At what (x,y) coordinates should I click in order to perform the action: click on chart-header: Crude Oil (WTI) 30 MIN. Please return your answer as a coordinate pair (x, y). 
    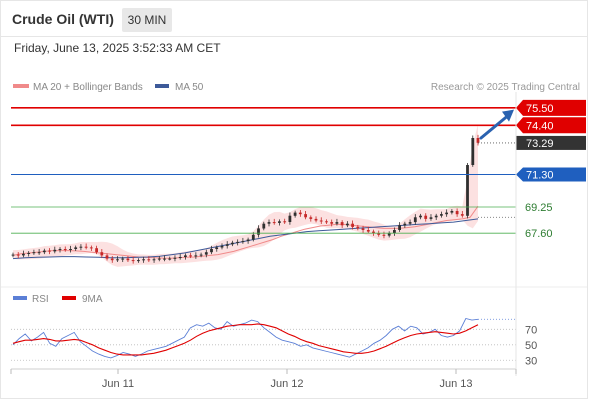
    Looking at the image, I should click on (294, 18).